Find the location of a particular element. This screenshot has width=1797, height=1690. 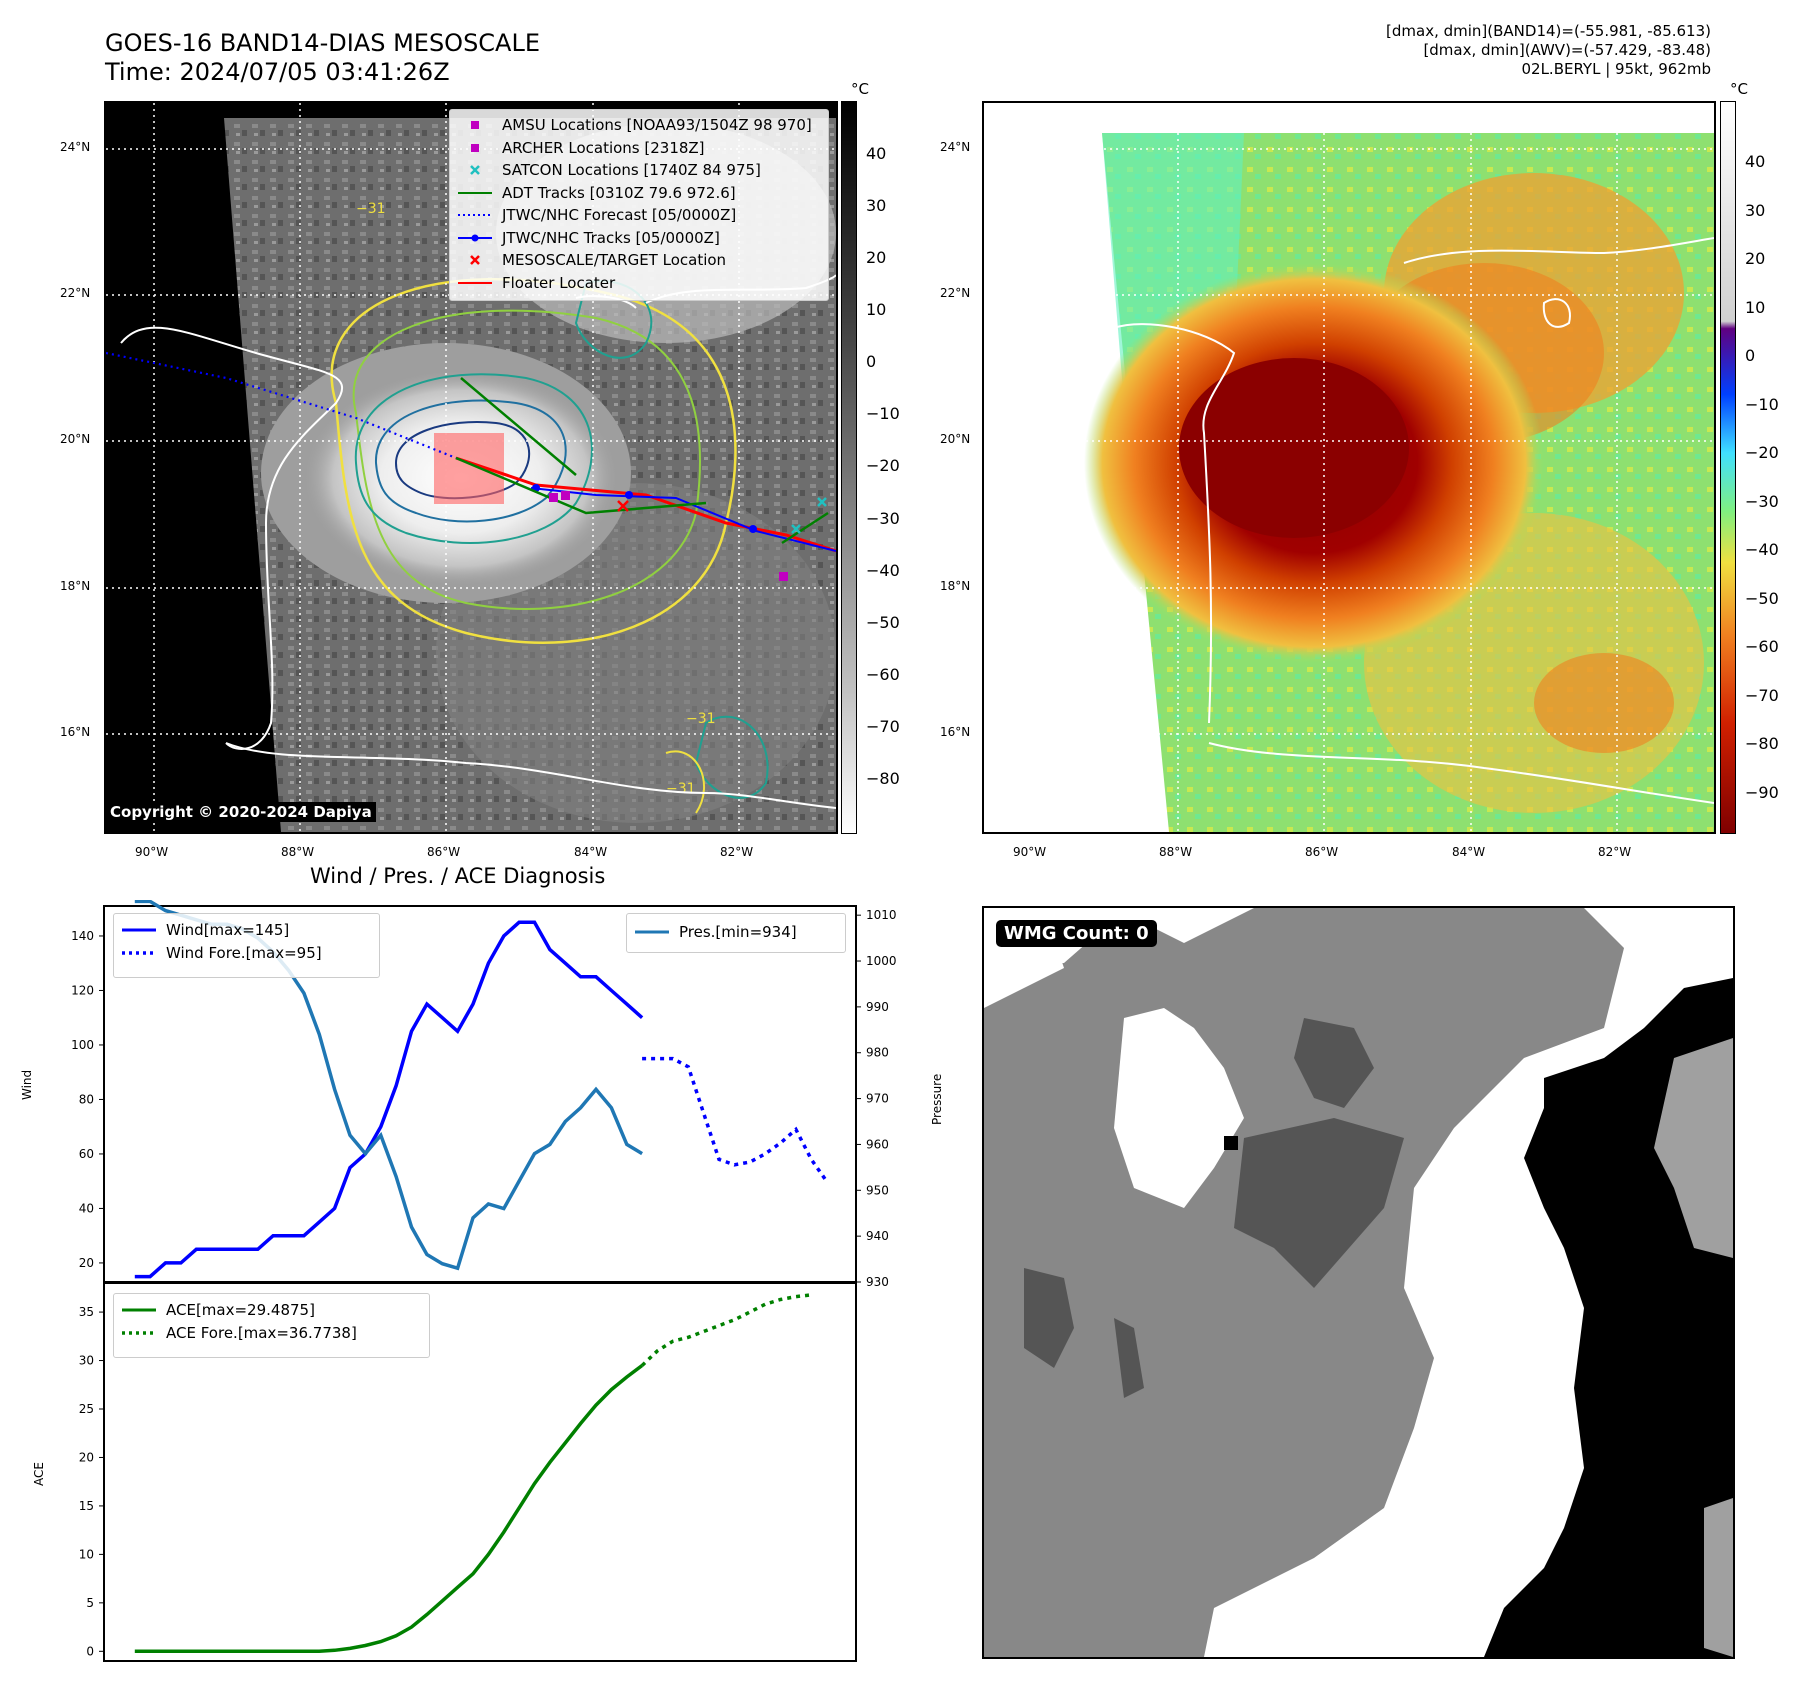

track-legend-item: ARCHER Locations [2318Z] is located at coordinates (639, 148).